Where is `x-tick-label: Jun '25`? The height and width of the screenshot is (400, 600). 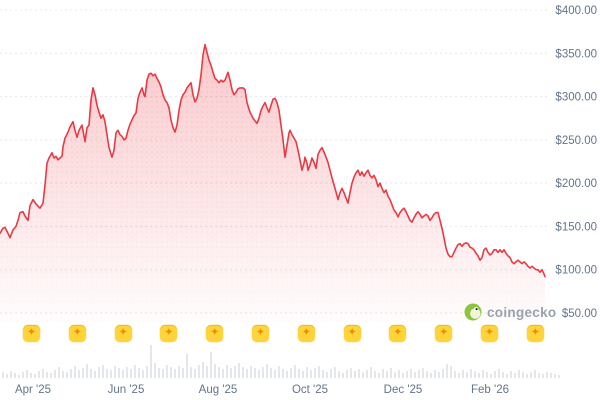 x-tick-label: Jun '25 is located at coordinates (126, 390).